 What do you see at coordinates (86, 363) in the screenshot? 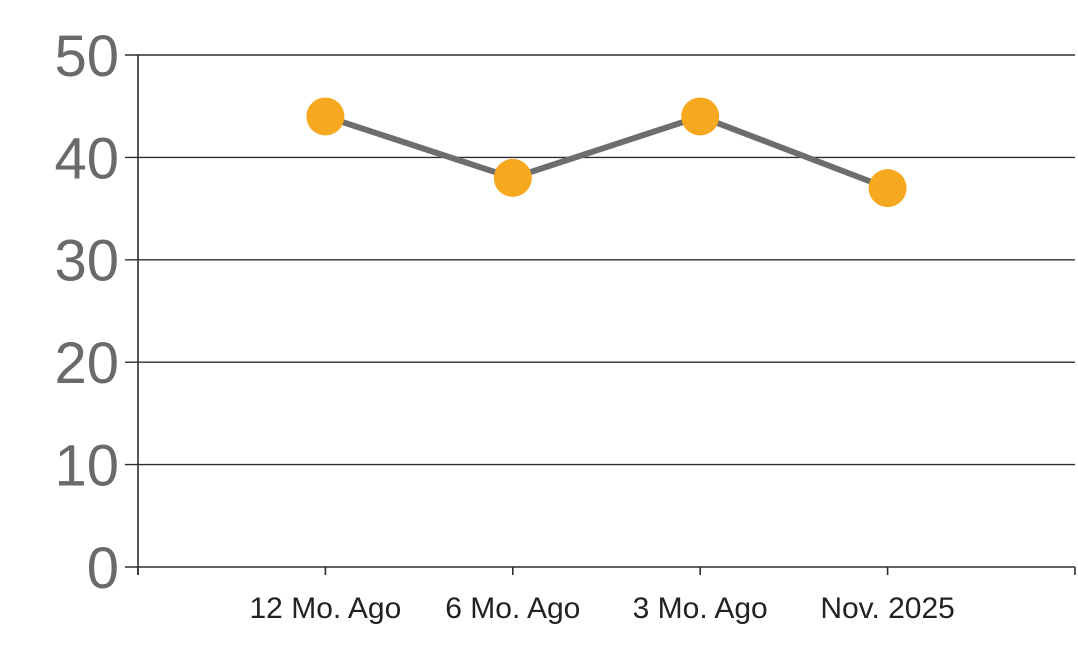
I see `y-tick-label-20: 20` at bounding box center [86, 363].